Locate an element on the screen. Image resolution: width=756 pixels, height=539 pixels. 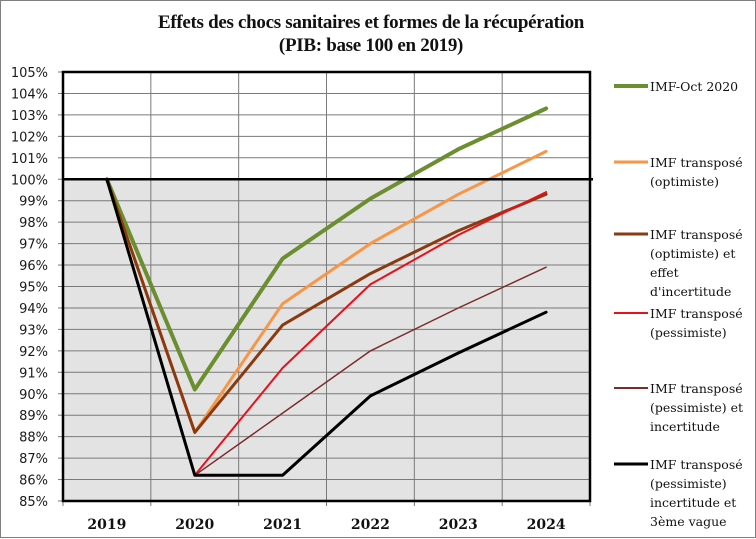
y-tick-label: 103% is located at coordinates (29, 116).